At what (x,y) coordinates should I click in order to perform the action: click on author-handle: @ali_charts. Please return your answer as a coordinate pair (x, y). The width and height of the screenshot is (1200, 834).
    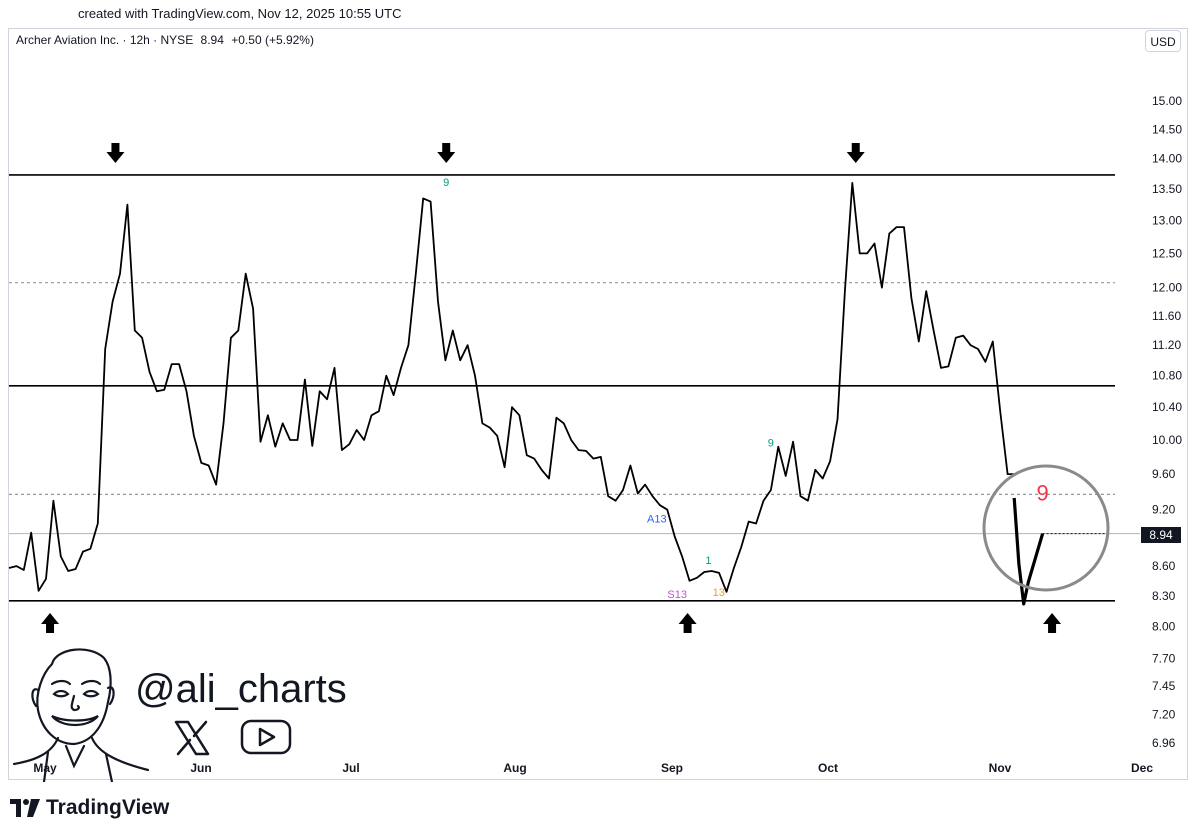
    Looking at the image, I should click on (241, 689).